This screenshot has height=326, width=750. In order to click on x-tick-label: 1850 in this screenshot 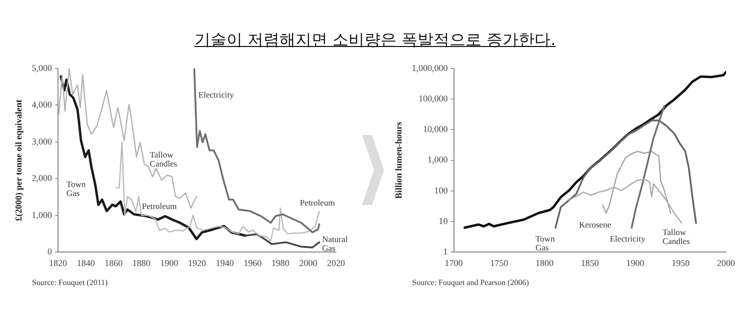, I will do `click(590, 263)`.